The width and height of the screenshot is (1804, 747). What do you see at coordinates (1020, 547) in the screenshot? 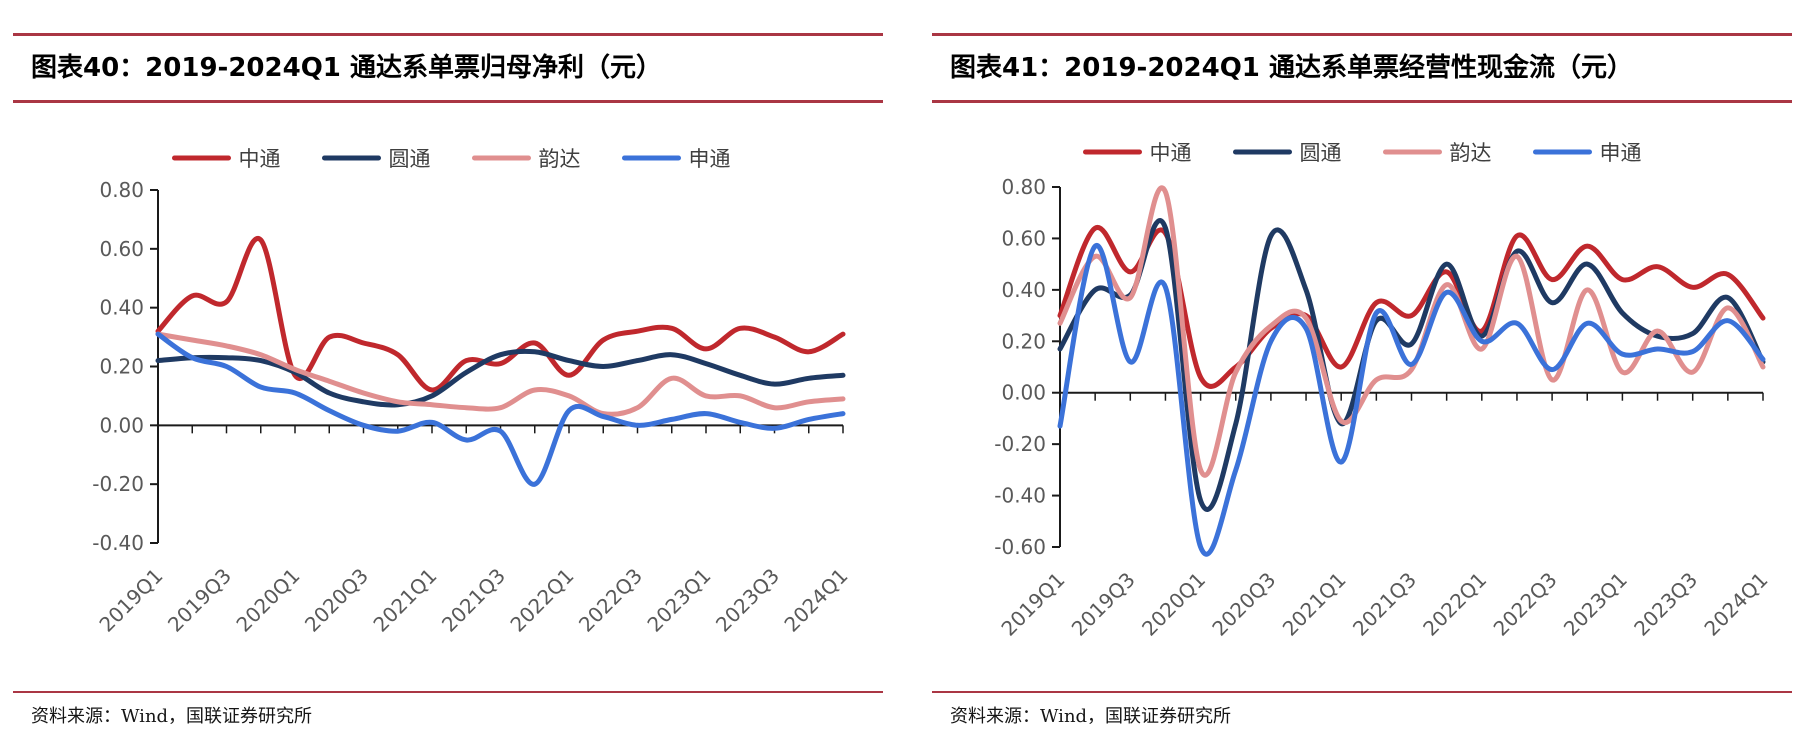
I see `y-tick-label: -0.60` at bounding box center [1020, 547].